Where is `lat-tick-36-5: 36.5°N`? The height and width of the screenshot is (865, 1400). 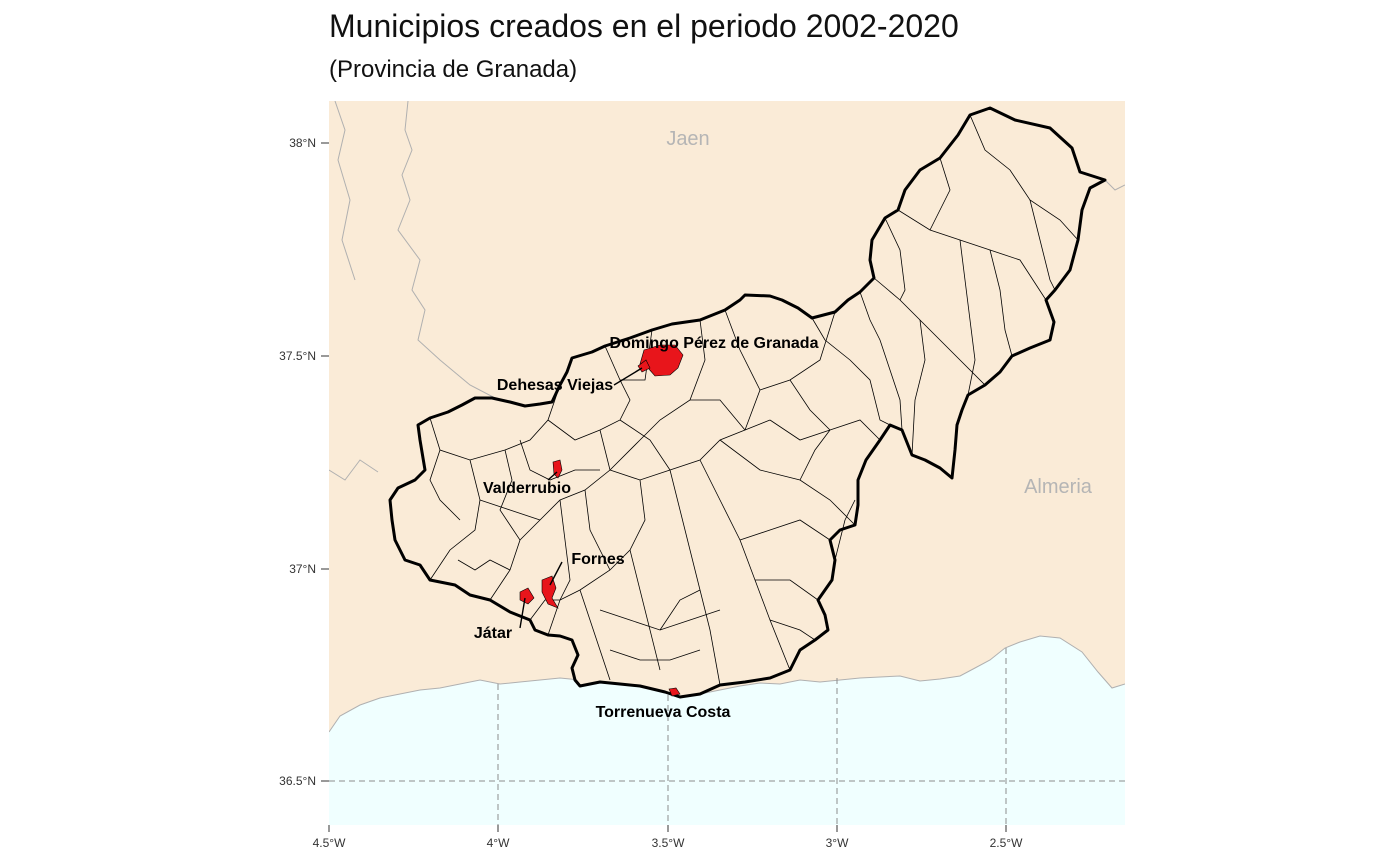
lat-tick-36-5: 36.5°N is located at coordinates (297, 781).